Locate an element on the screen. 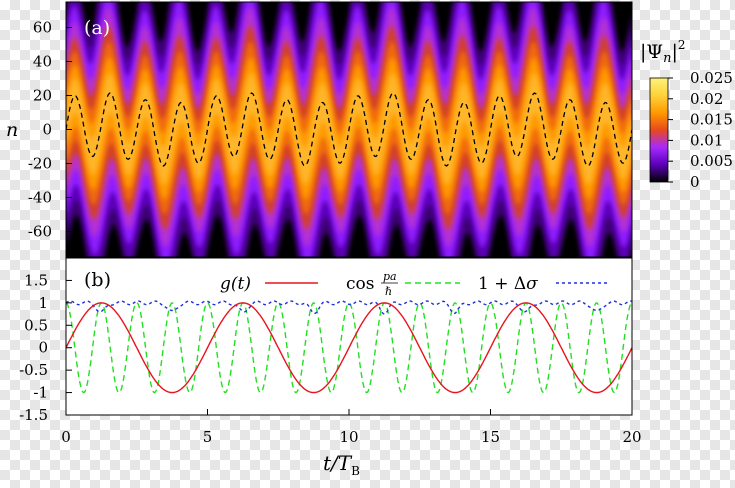 The width and height of the screenshot is (735, 488). line-x-ticks: 0 5 10 15 20 is located at coordinates (351, 427).